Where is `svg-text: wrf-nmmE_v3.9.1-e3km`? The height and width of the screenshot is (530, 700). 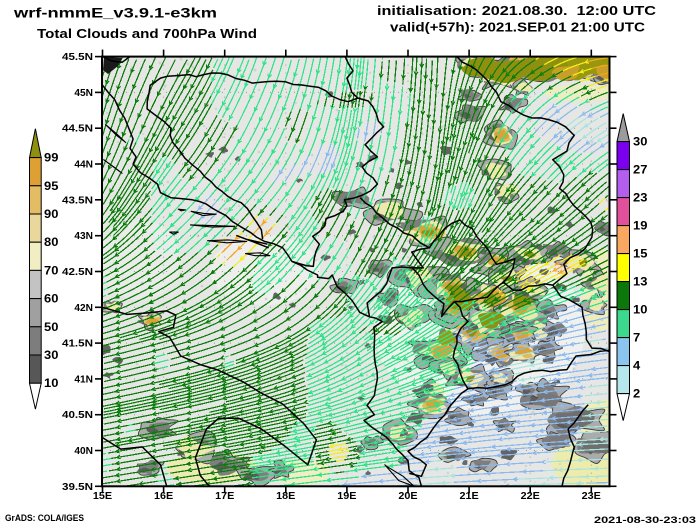
svg-text: wrf-nmmE_v3.9.1-e3km is located at coordinates (115, 13).